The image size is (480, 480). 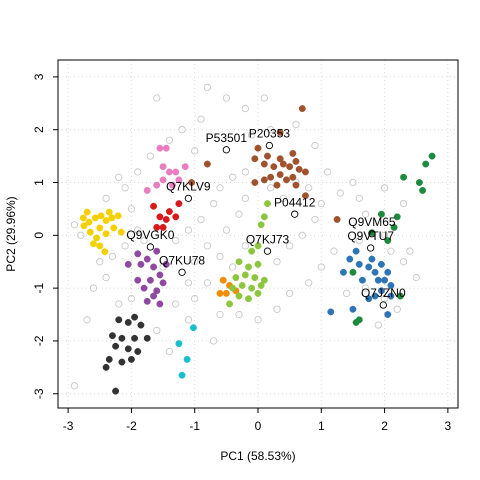 I want to click on point-label: P53501, so click(x=227, y=138).